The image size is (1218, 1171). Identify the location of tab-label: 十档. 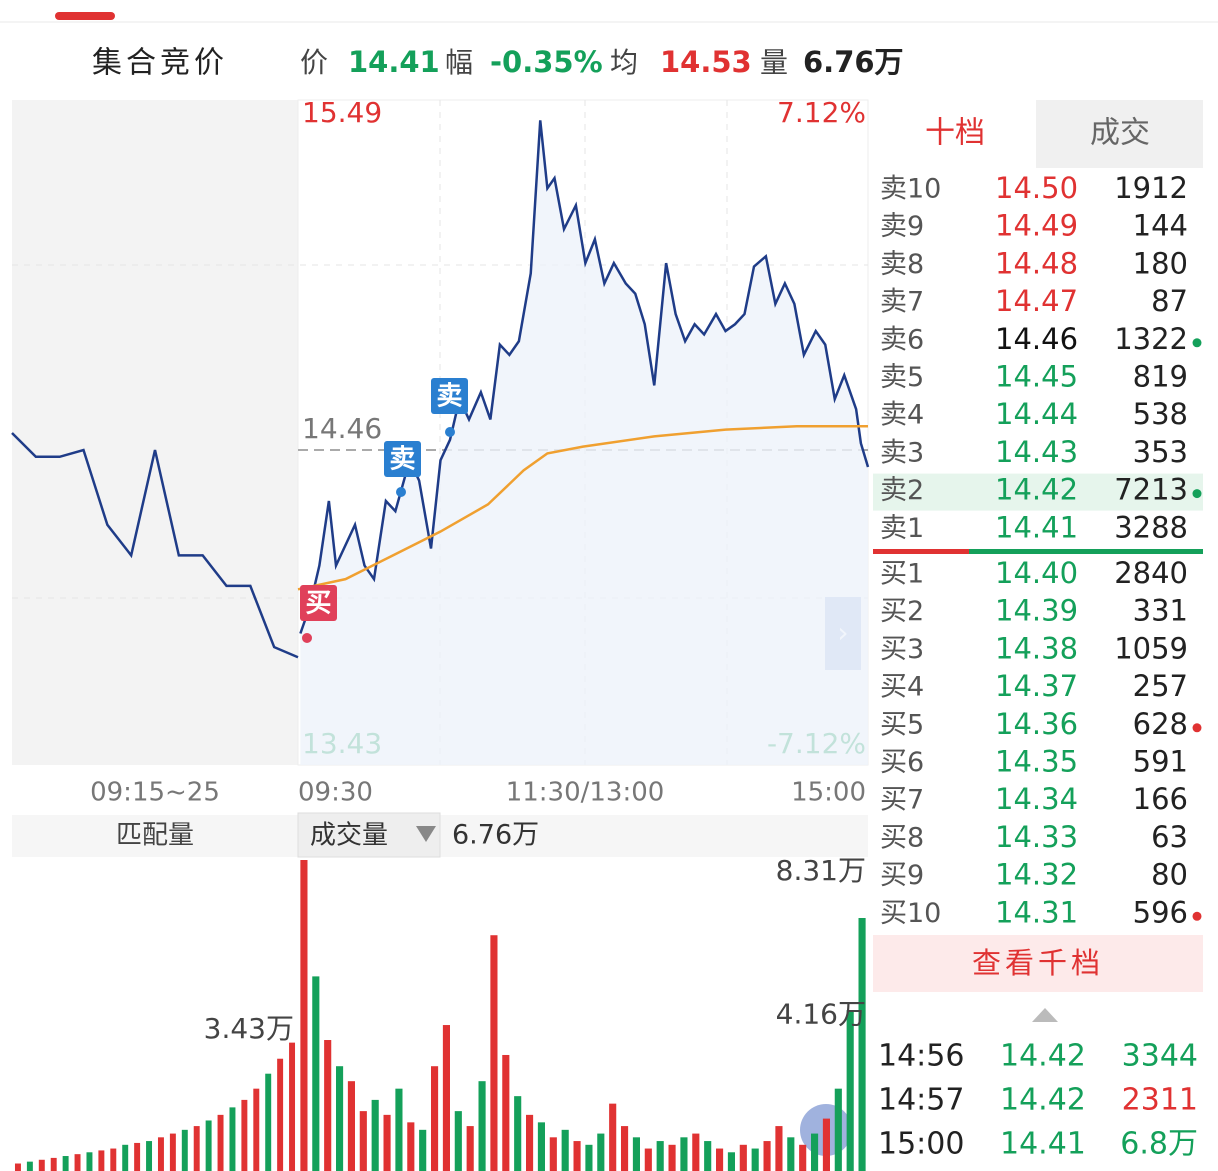
(955, 133).